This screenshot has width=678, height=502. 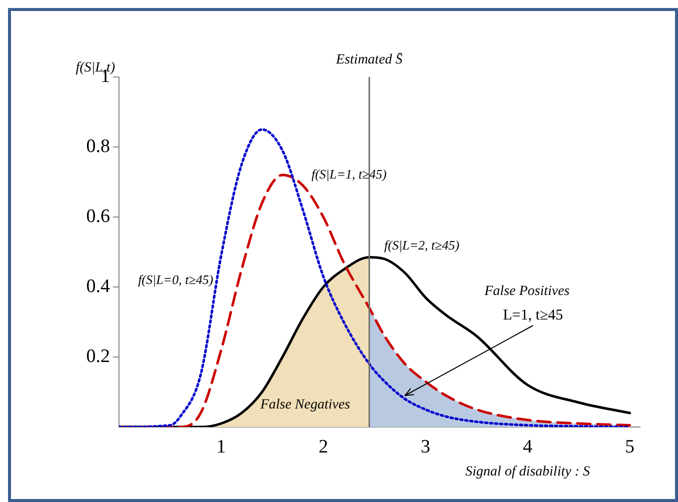 I want to click on annotation: False Positives, so click(x=526, y=292).